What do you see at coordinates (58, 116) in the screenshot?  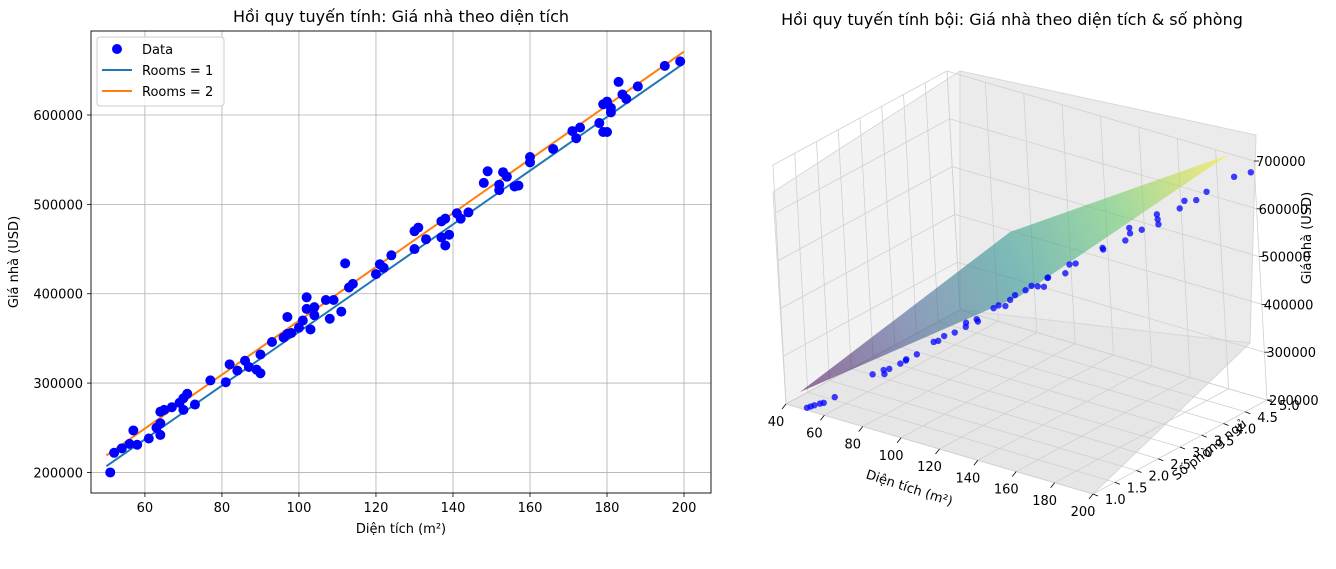 I see `y-tick-label: 600000` at bounding box center [58, 116].